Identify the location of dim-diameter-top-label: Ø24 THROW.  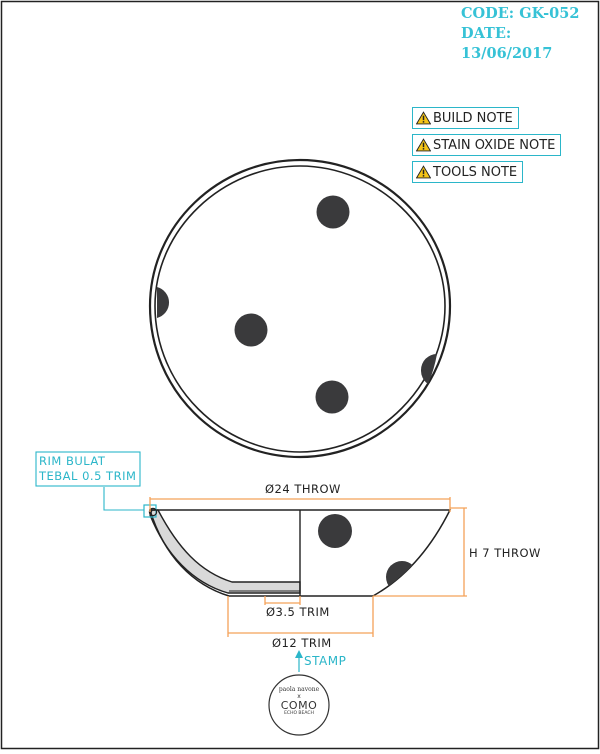
(303, 489).